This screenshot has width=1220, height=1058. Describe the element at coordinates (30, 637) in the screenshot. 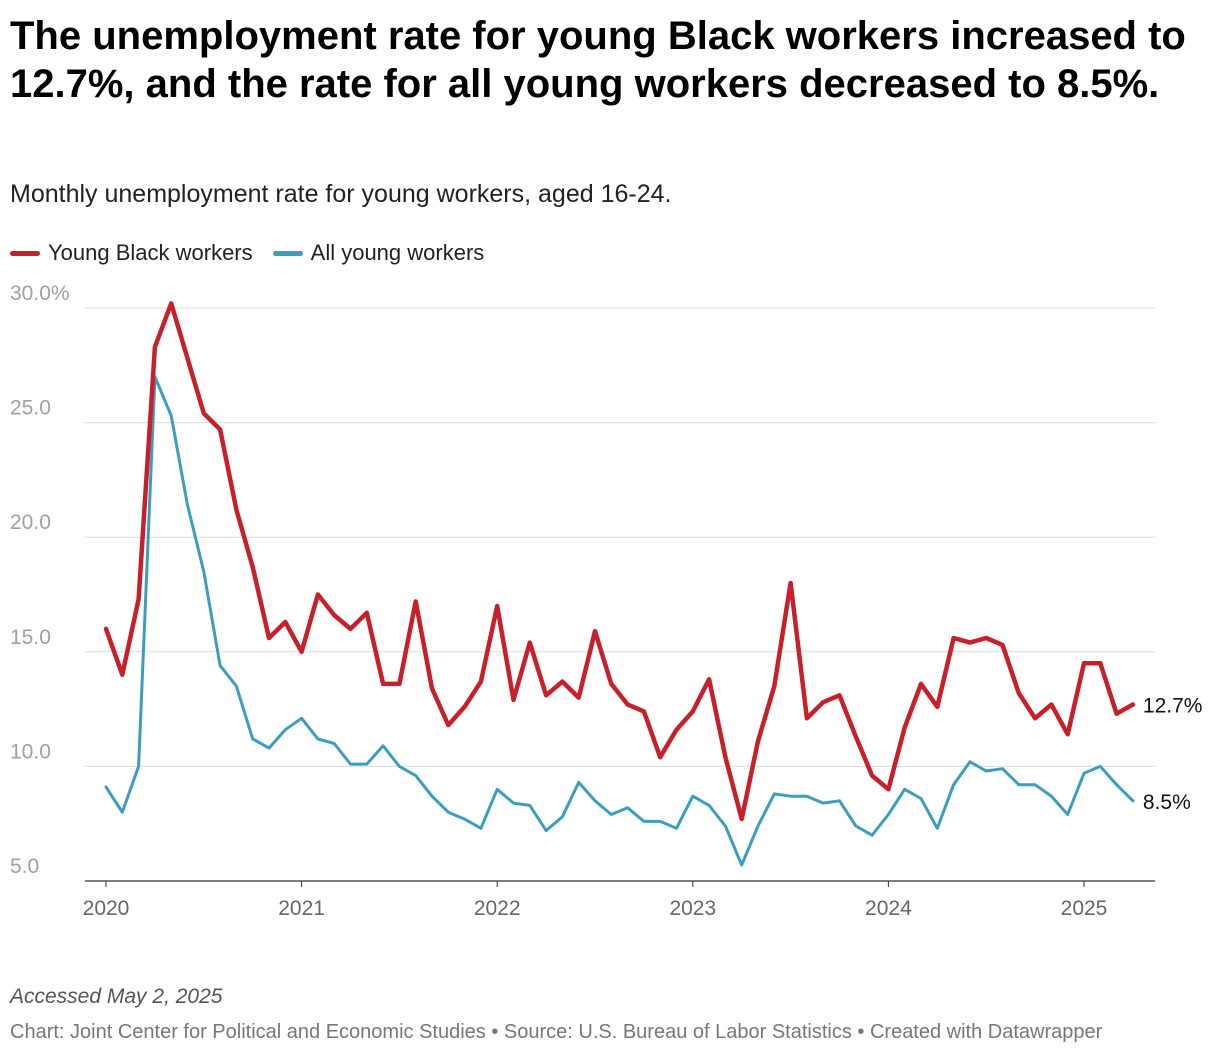

I see `y-tick-label-15: 15.0` at that location.